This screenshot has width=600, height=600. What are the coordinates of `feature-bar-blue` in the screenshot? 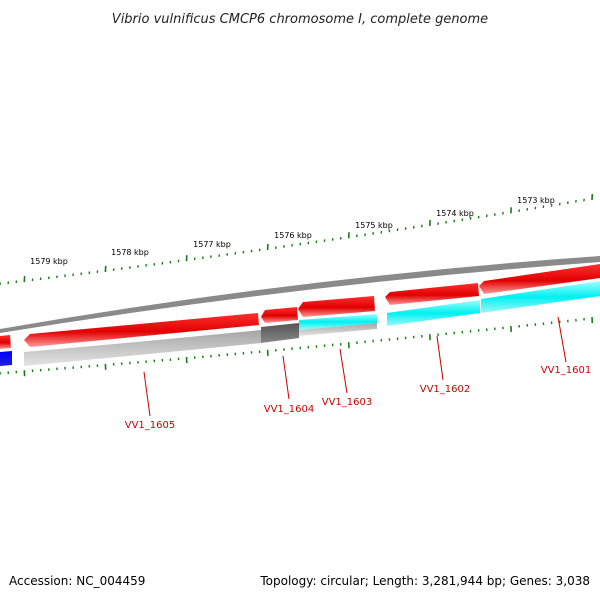 It's located at (6, 358).